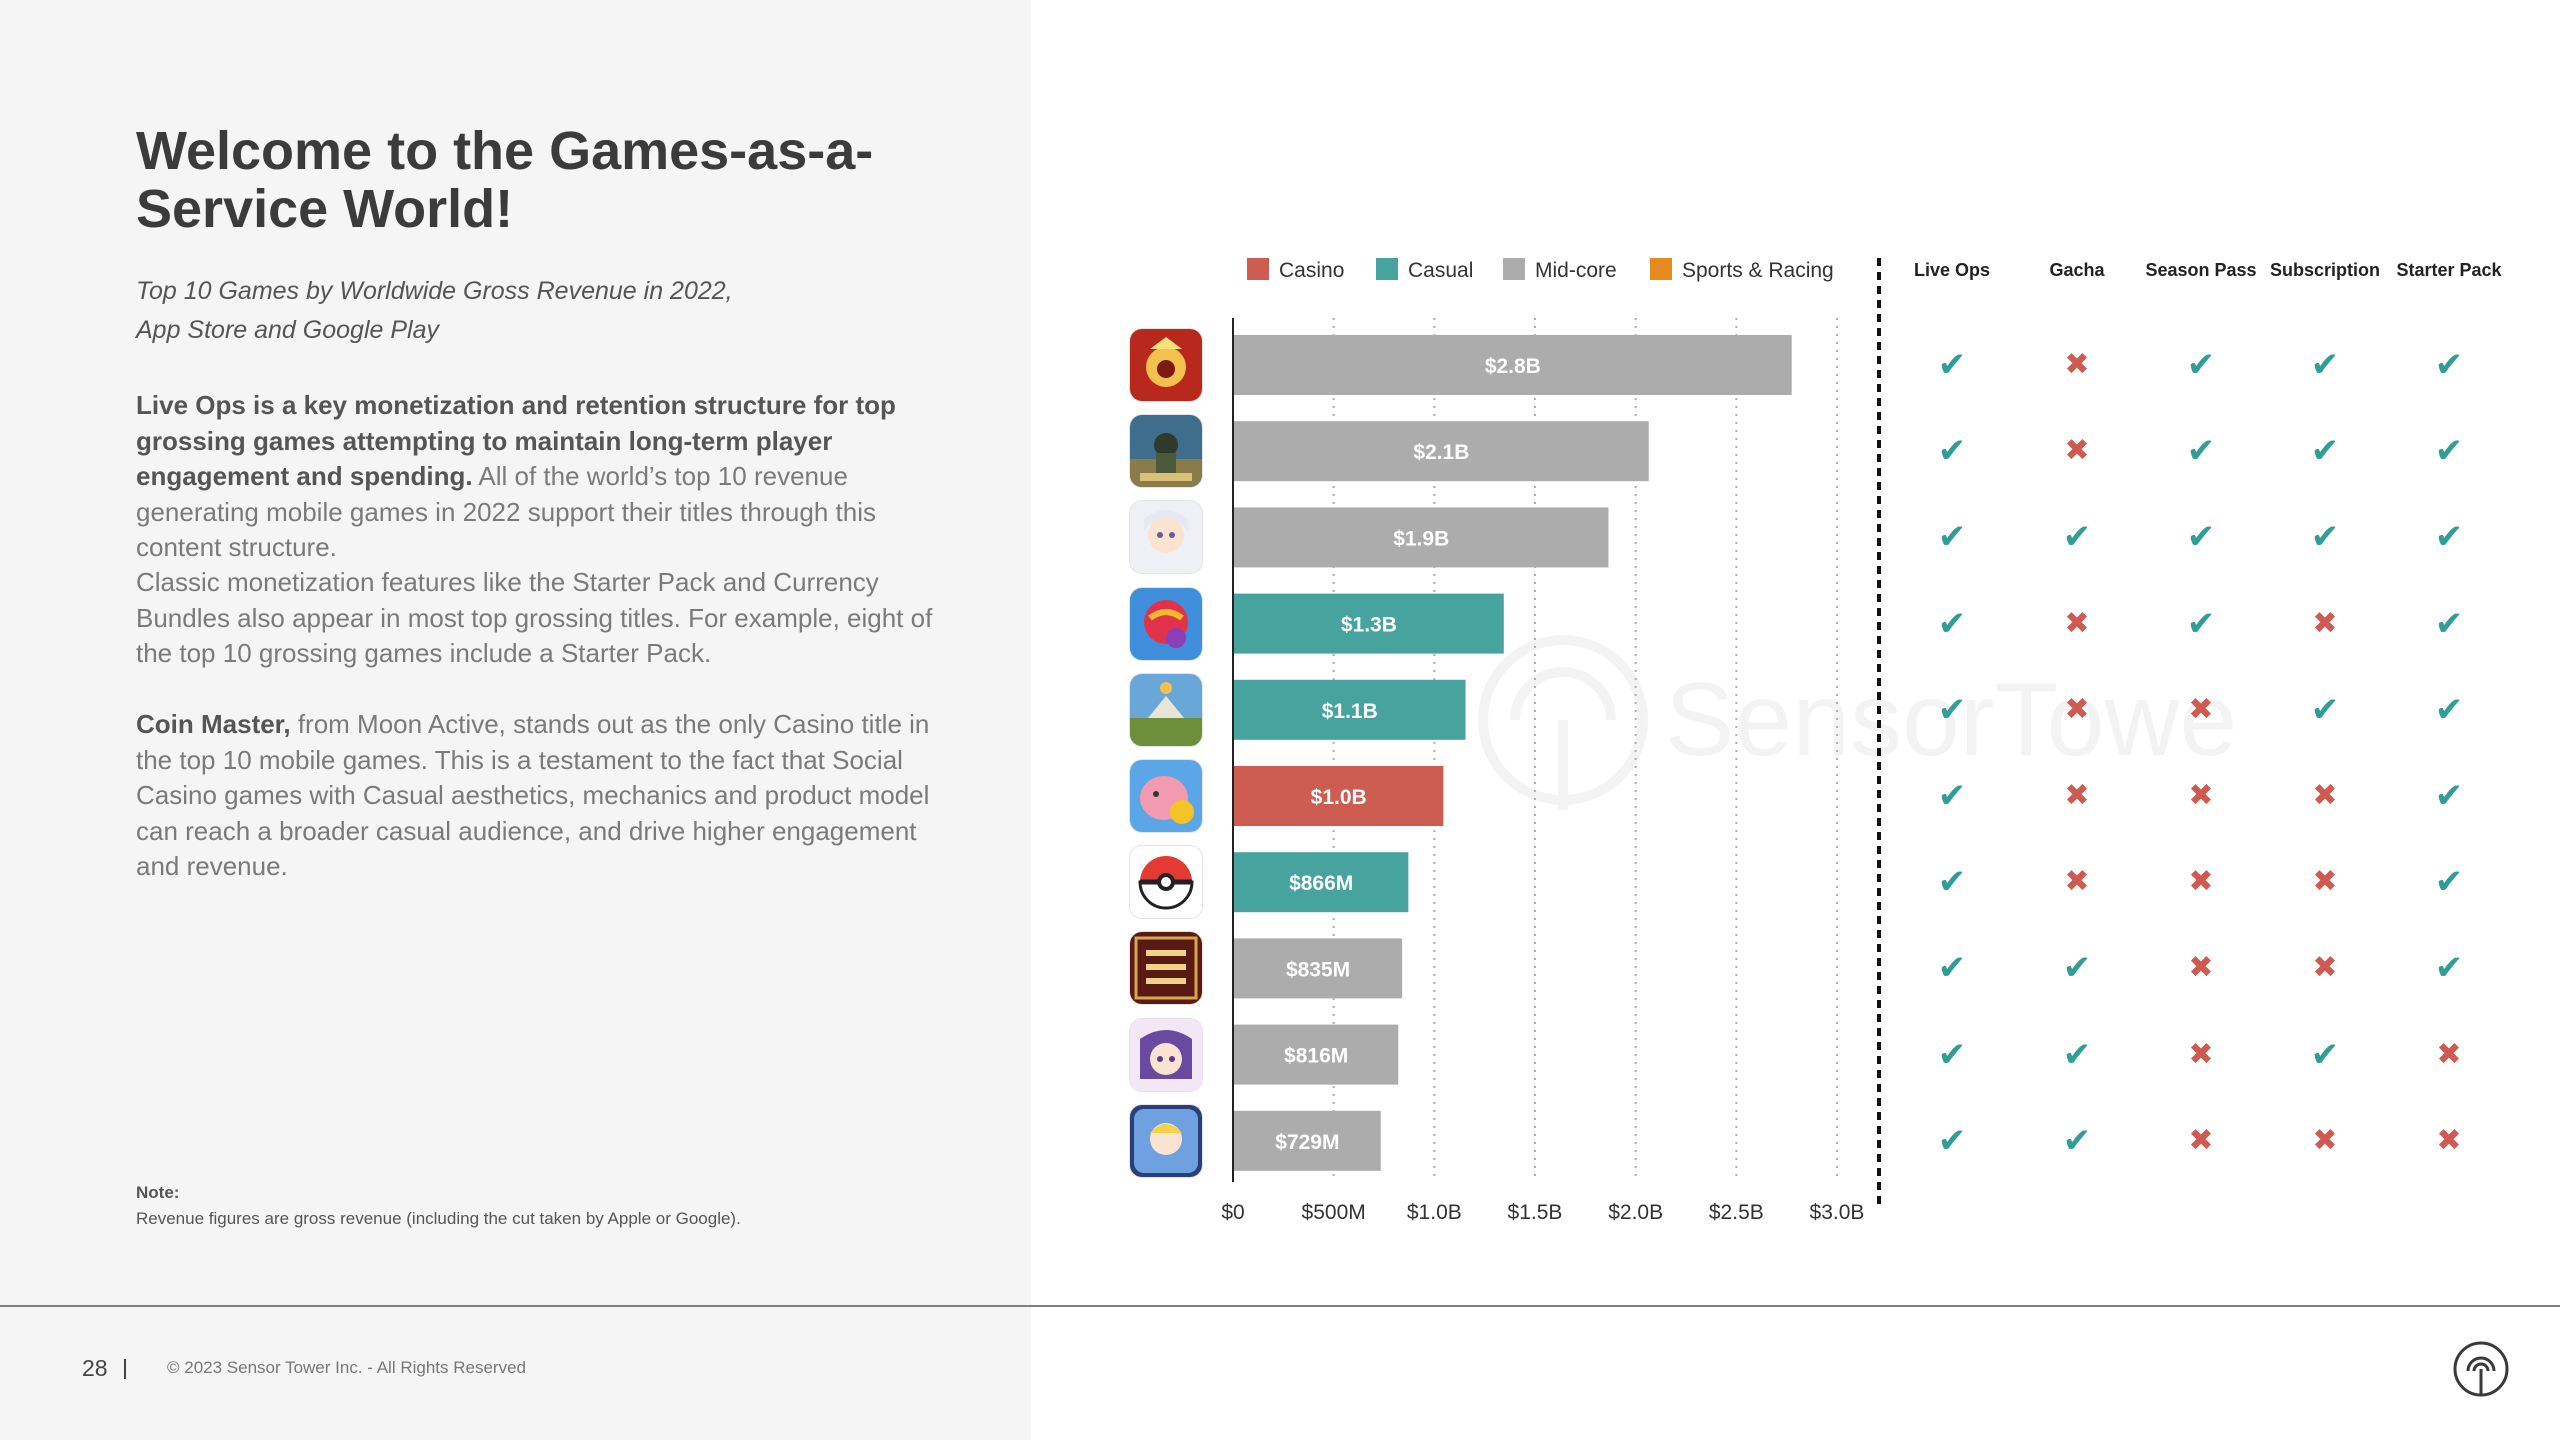  I want to click on candy-crush-icon, so click(1166, 623).